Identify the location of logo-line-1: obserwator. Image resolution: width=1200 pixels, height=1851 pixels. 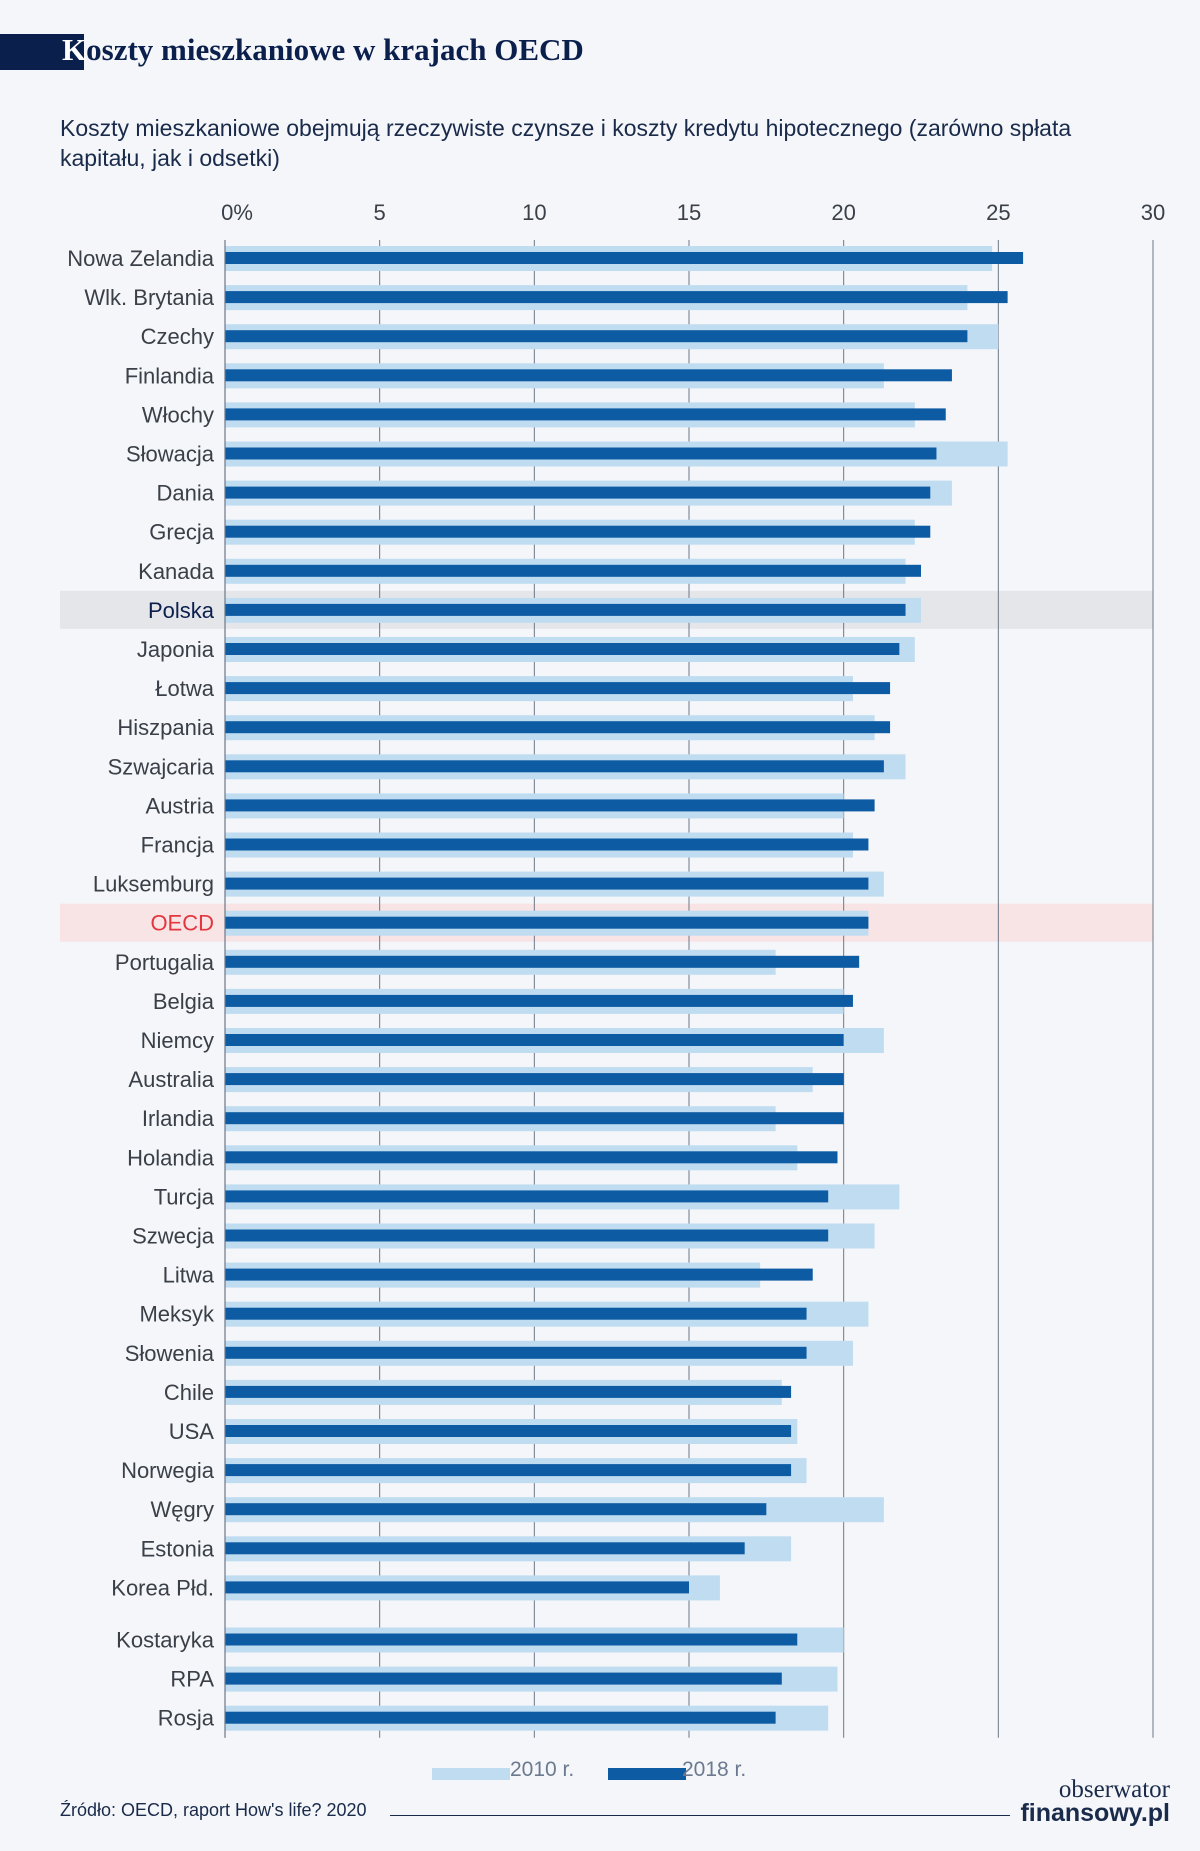
(1114, 1789).